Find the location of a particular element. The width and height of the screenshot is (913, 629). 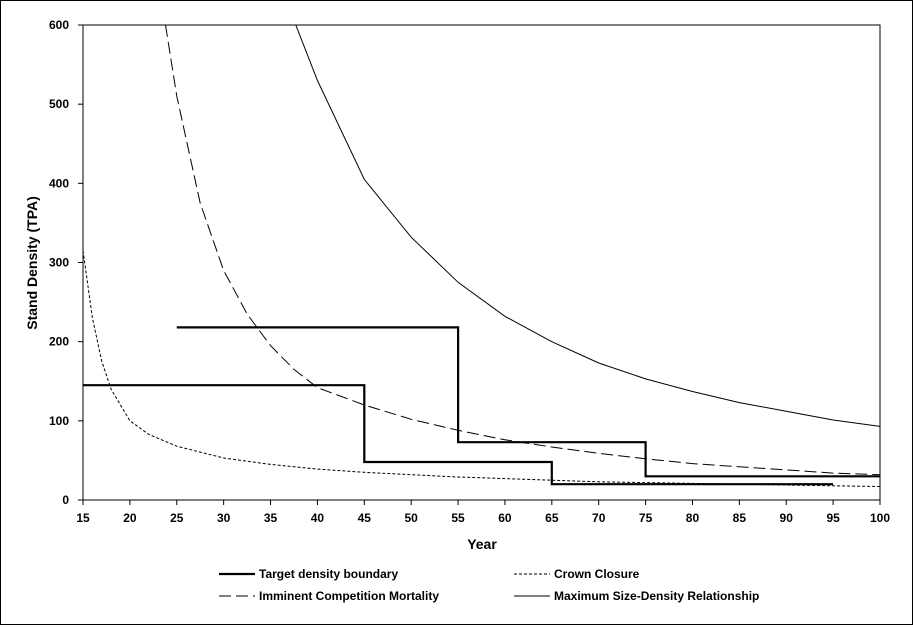

x-axis: 15 20 25 30 35 40 45 50 55 60 65 70 75 80 85 90 95 100 is located at coordinates (483, 512).